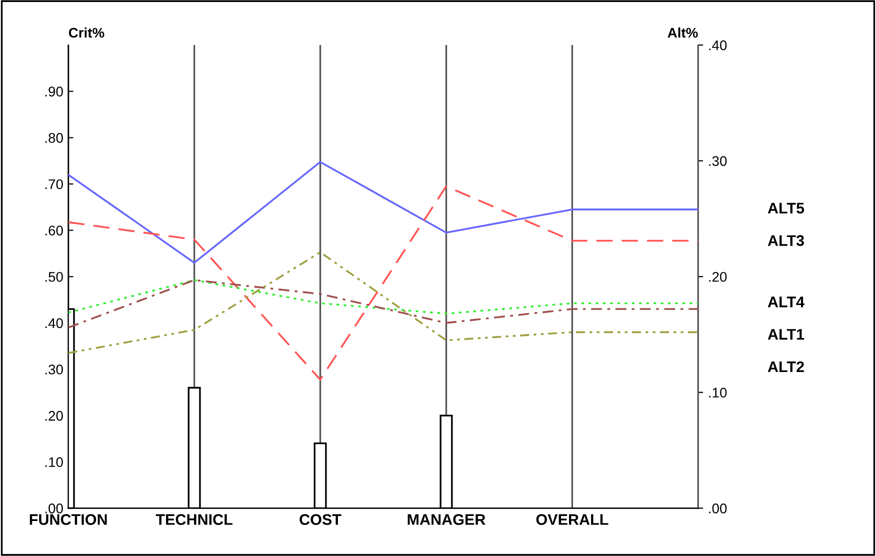 Image resolution: width=876 pixels, height=556 pixels. I want to click on y-tick-label: .90, so click(54, 91).